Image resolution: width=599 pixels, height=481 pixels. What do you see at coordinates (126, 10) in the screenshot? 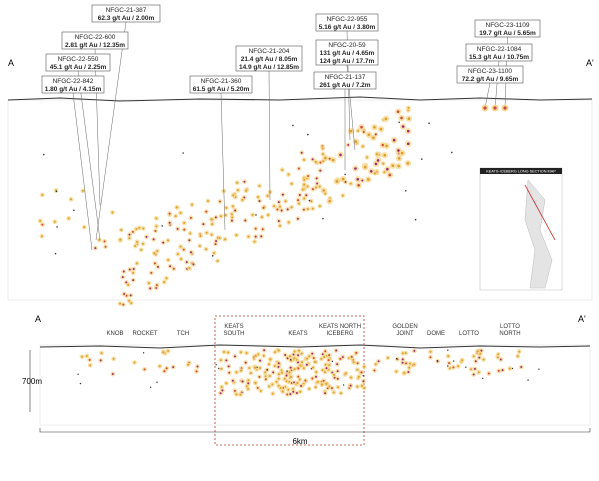
I see `callout-hole-id: NFGC-21-387` at bounding box center [126, 10].